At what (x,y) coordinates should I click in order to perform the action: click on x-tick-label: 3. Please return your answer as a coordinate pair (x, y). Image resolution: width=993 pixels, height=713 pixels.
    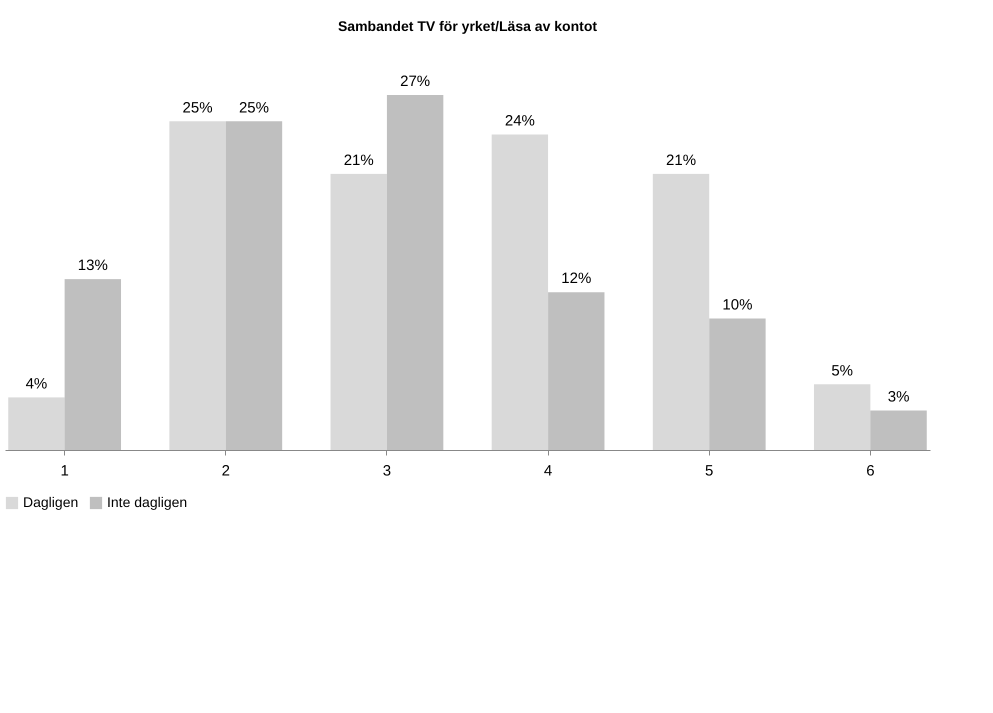
    Looking at the image, I should click on (387, 471).